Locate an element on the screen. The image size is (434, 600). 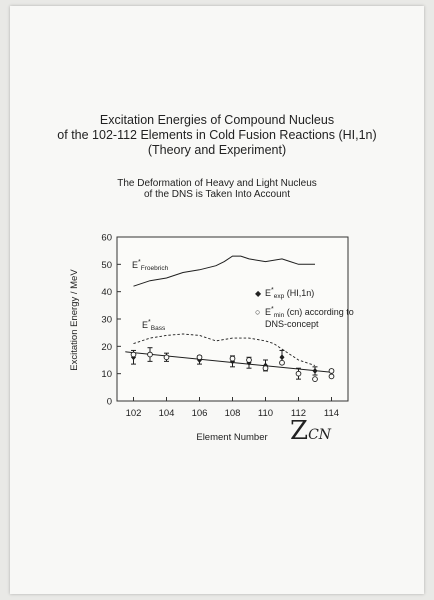
series-layer is located at coordinates (230, 318).